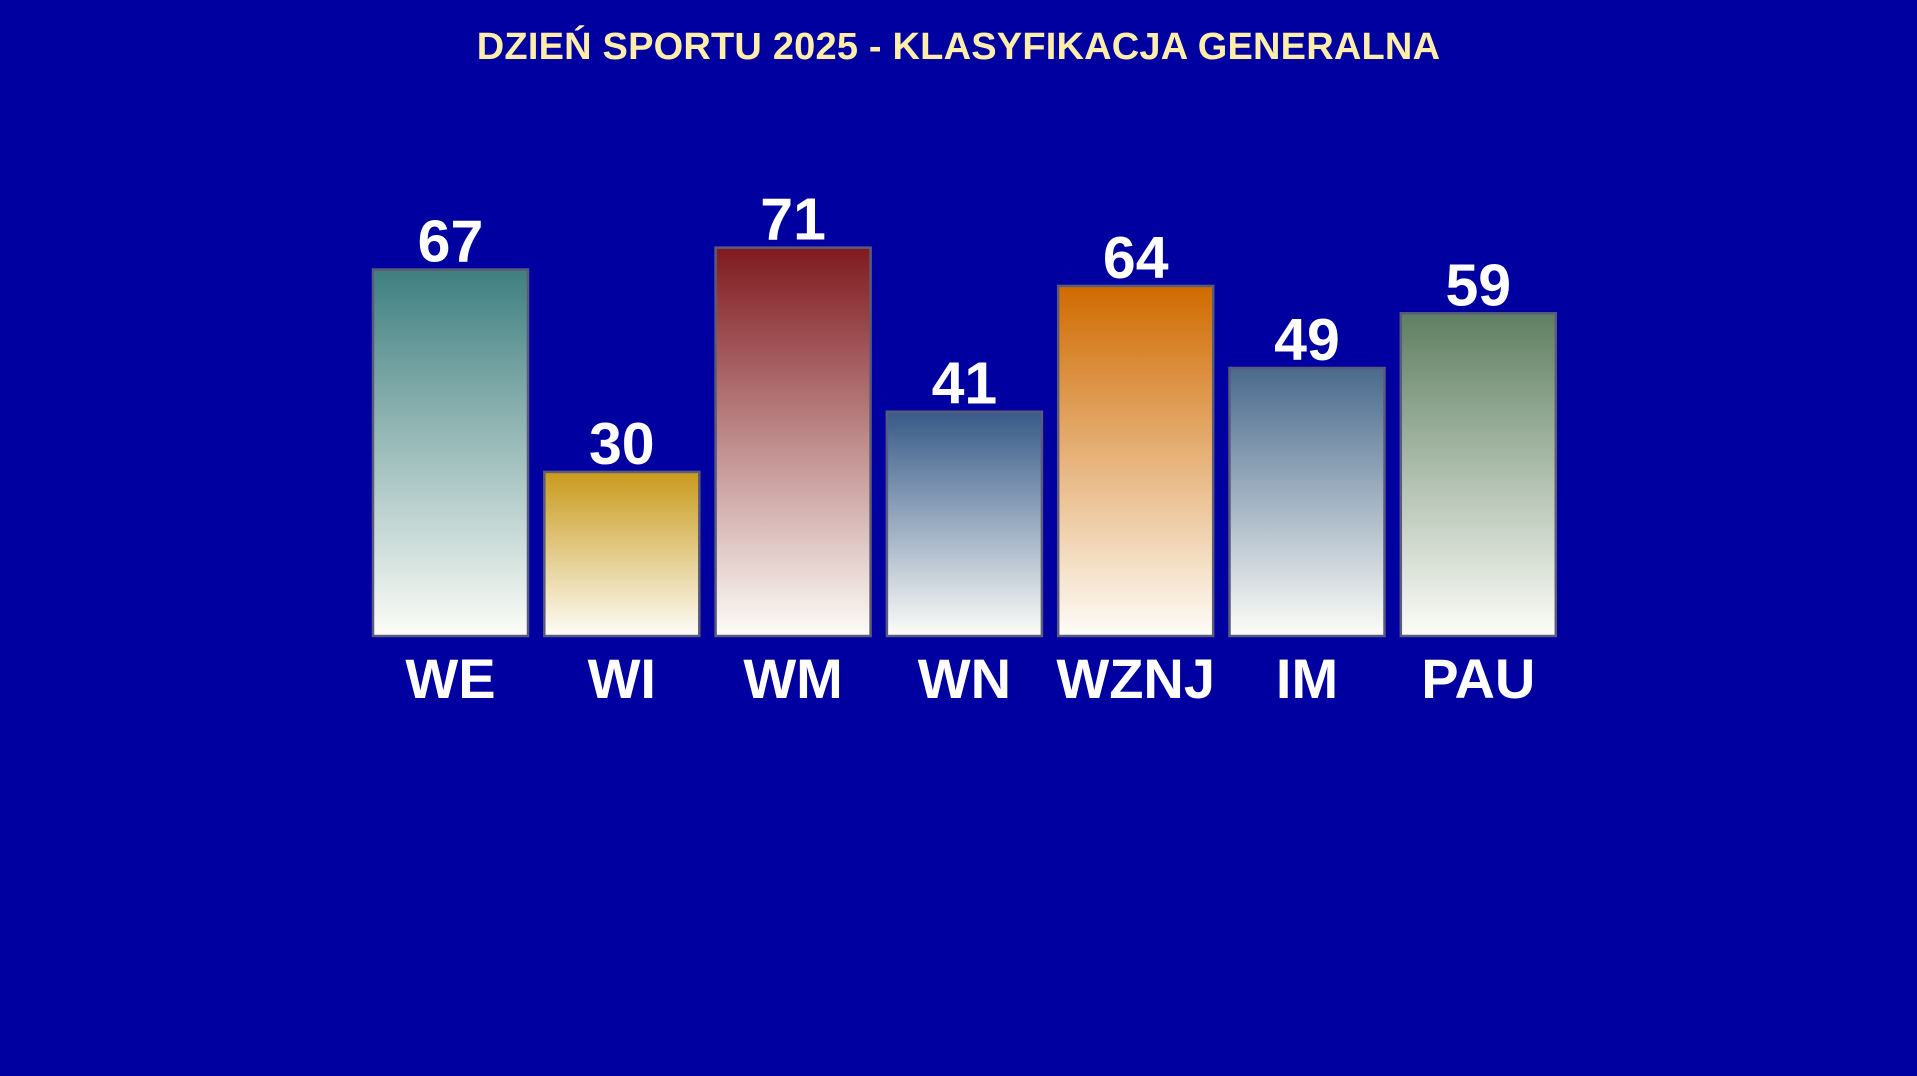  What do you see at coordinates (451, 242) in the screenshot?
I see `value-label-we: 67` at bounding box center [451, 242].